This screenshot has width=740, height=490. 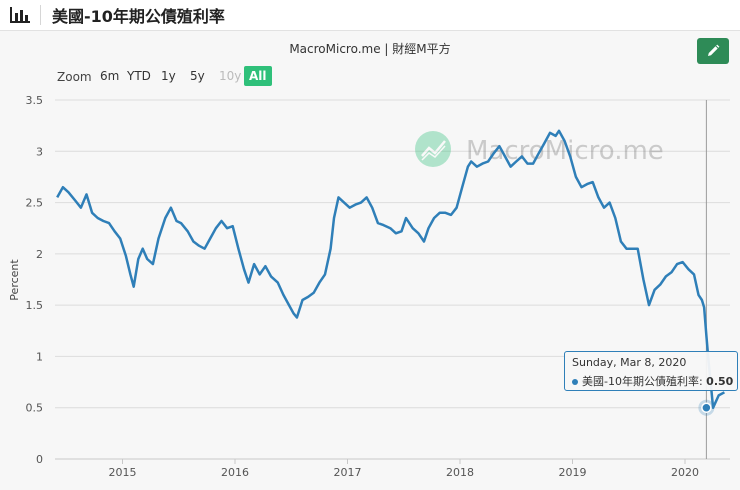 What do you see at coordinates (651, 371) in the screenshot?
I see `data-tooltip: Sunday, Mar 8, 2020 美國-10年期公債殖利率: 0.50` at bounding box center [651, 371].